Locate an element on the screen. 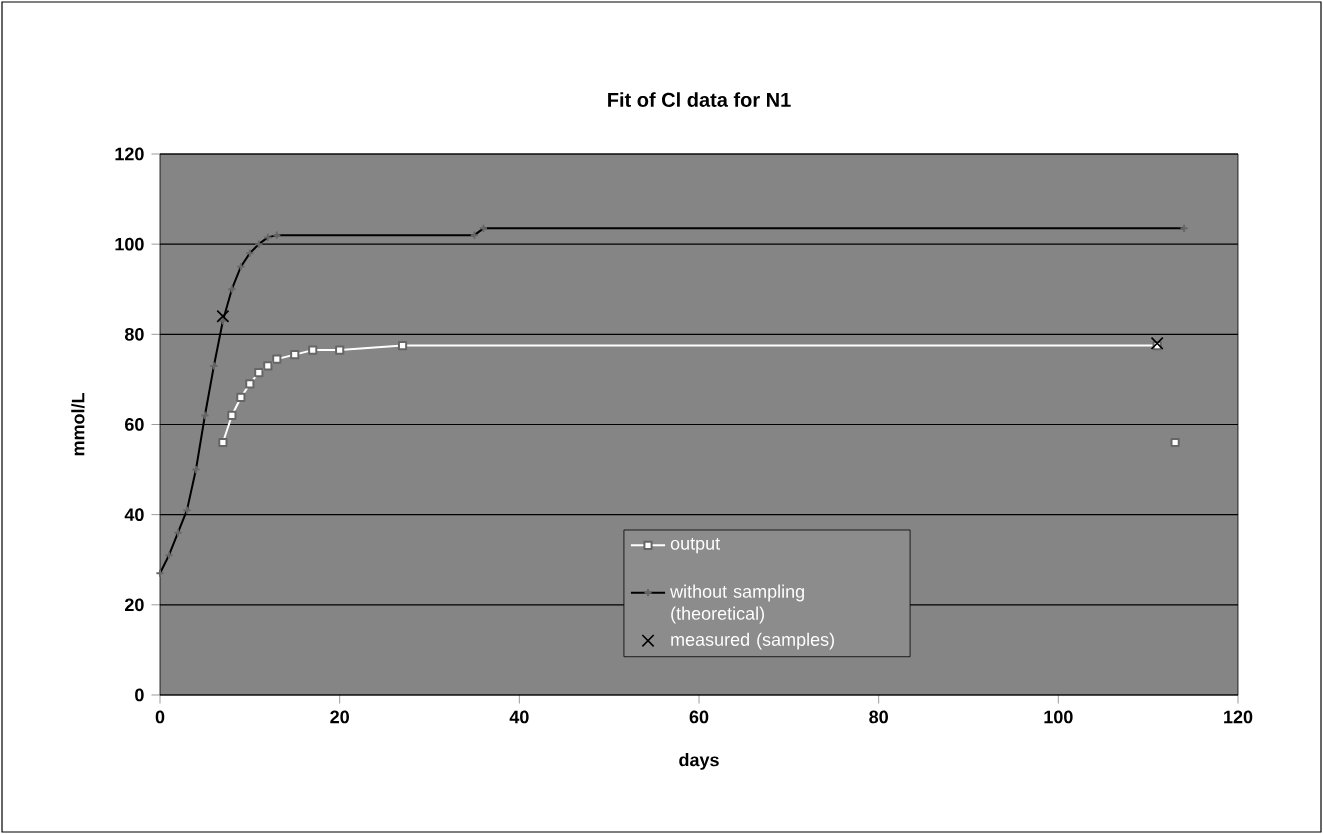 Image resolution: width=1323 pixels, height=834 pixels. y-tick-label: 100 is located at coordinates (129, 244).